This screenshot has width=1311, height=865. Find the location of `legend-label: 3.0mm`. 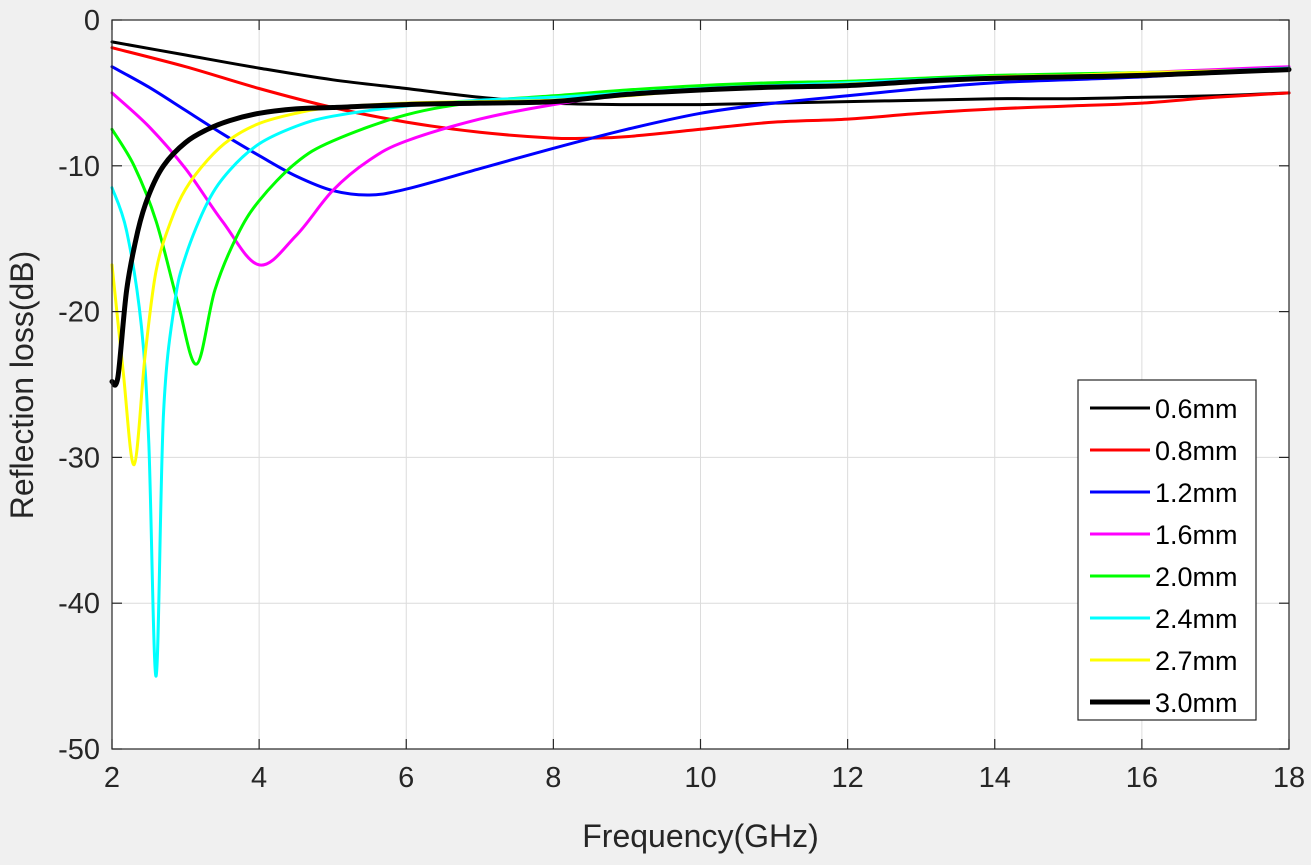

legend-label: 3.0mm is located at coordinates (1196, 703).